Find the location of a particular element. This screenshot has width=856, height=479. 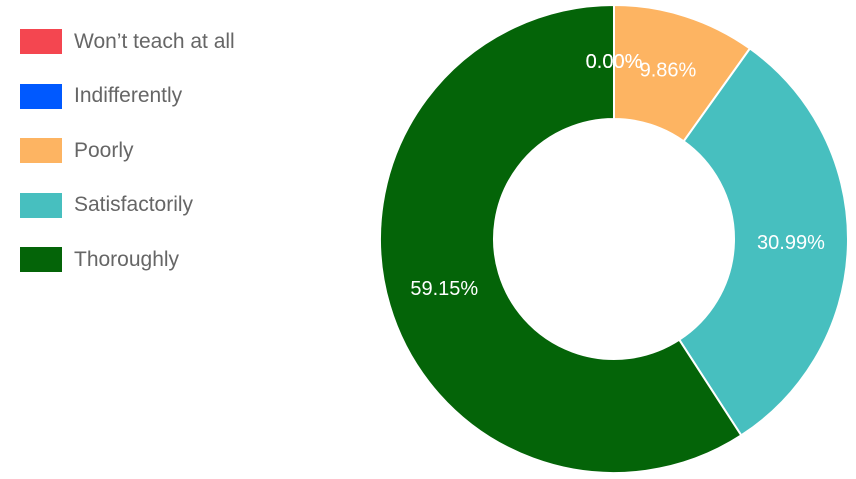

legend-label-poorly: Poorly is located at coordinates (104, 150).